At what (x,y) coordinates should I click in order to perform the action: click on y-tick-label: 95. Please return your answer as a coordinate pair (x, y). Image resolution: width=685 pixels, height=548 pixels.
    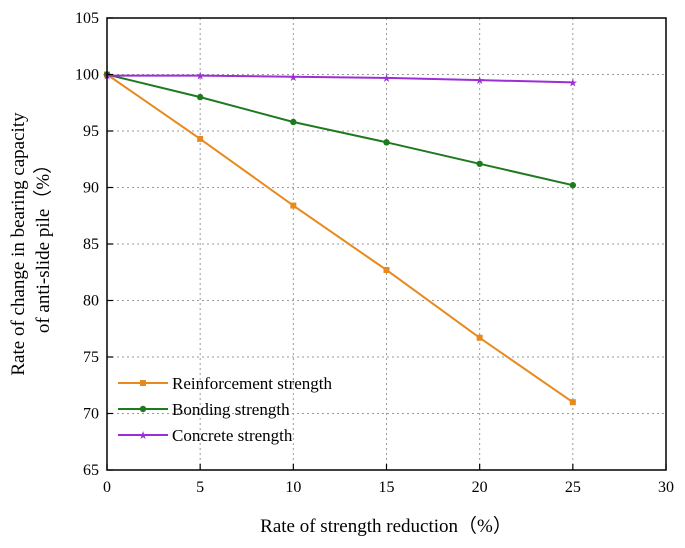
    Looking at the image, I should click on (91, 131).